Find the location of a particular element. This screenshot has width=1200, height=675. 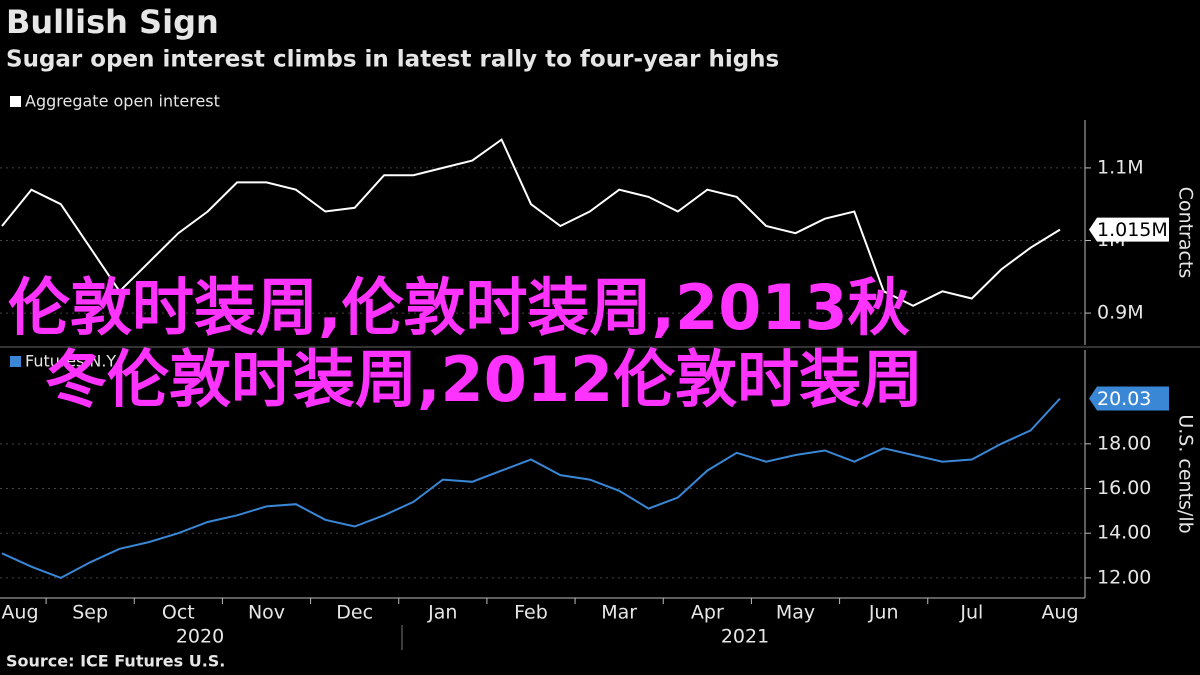

year-label: 2020 is located at coordinates (200, 637).